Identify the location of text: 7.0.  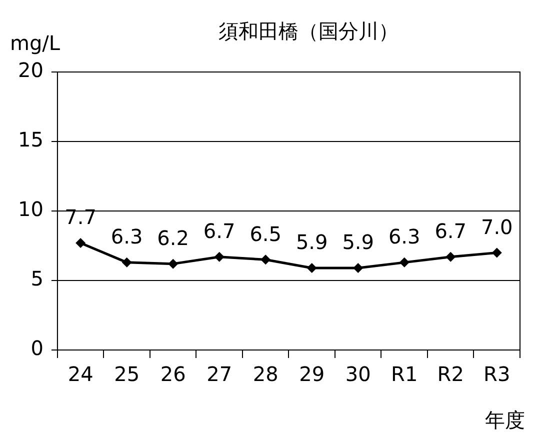
(496, 226).